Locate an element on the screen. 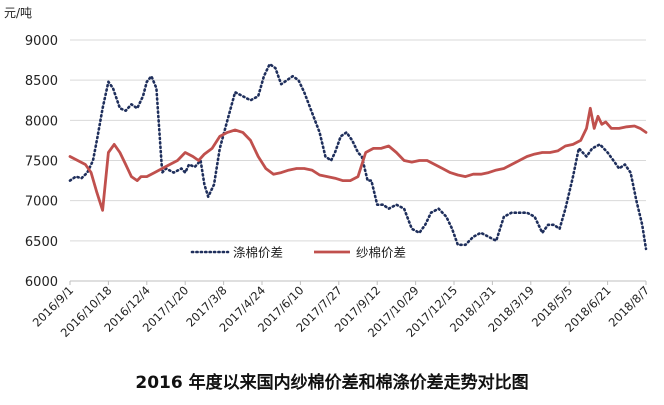  y-unit-label: 元/吨 is located at coordinates (18, 13).